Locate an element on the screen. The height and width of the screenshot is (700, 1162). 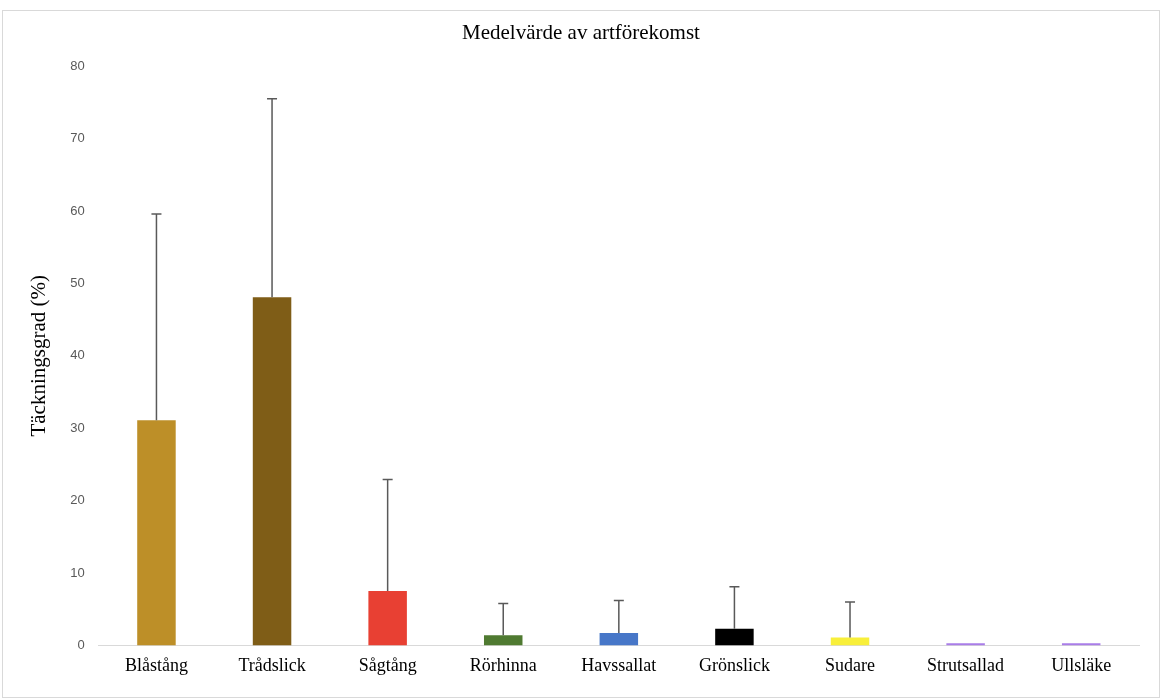
chart-title: Medelvärde av artförekomst is located at coordinates (581, 32).